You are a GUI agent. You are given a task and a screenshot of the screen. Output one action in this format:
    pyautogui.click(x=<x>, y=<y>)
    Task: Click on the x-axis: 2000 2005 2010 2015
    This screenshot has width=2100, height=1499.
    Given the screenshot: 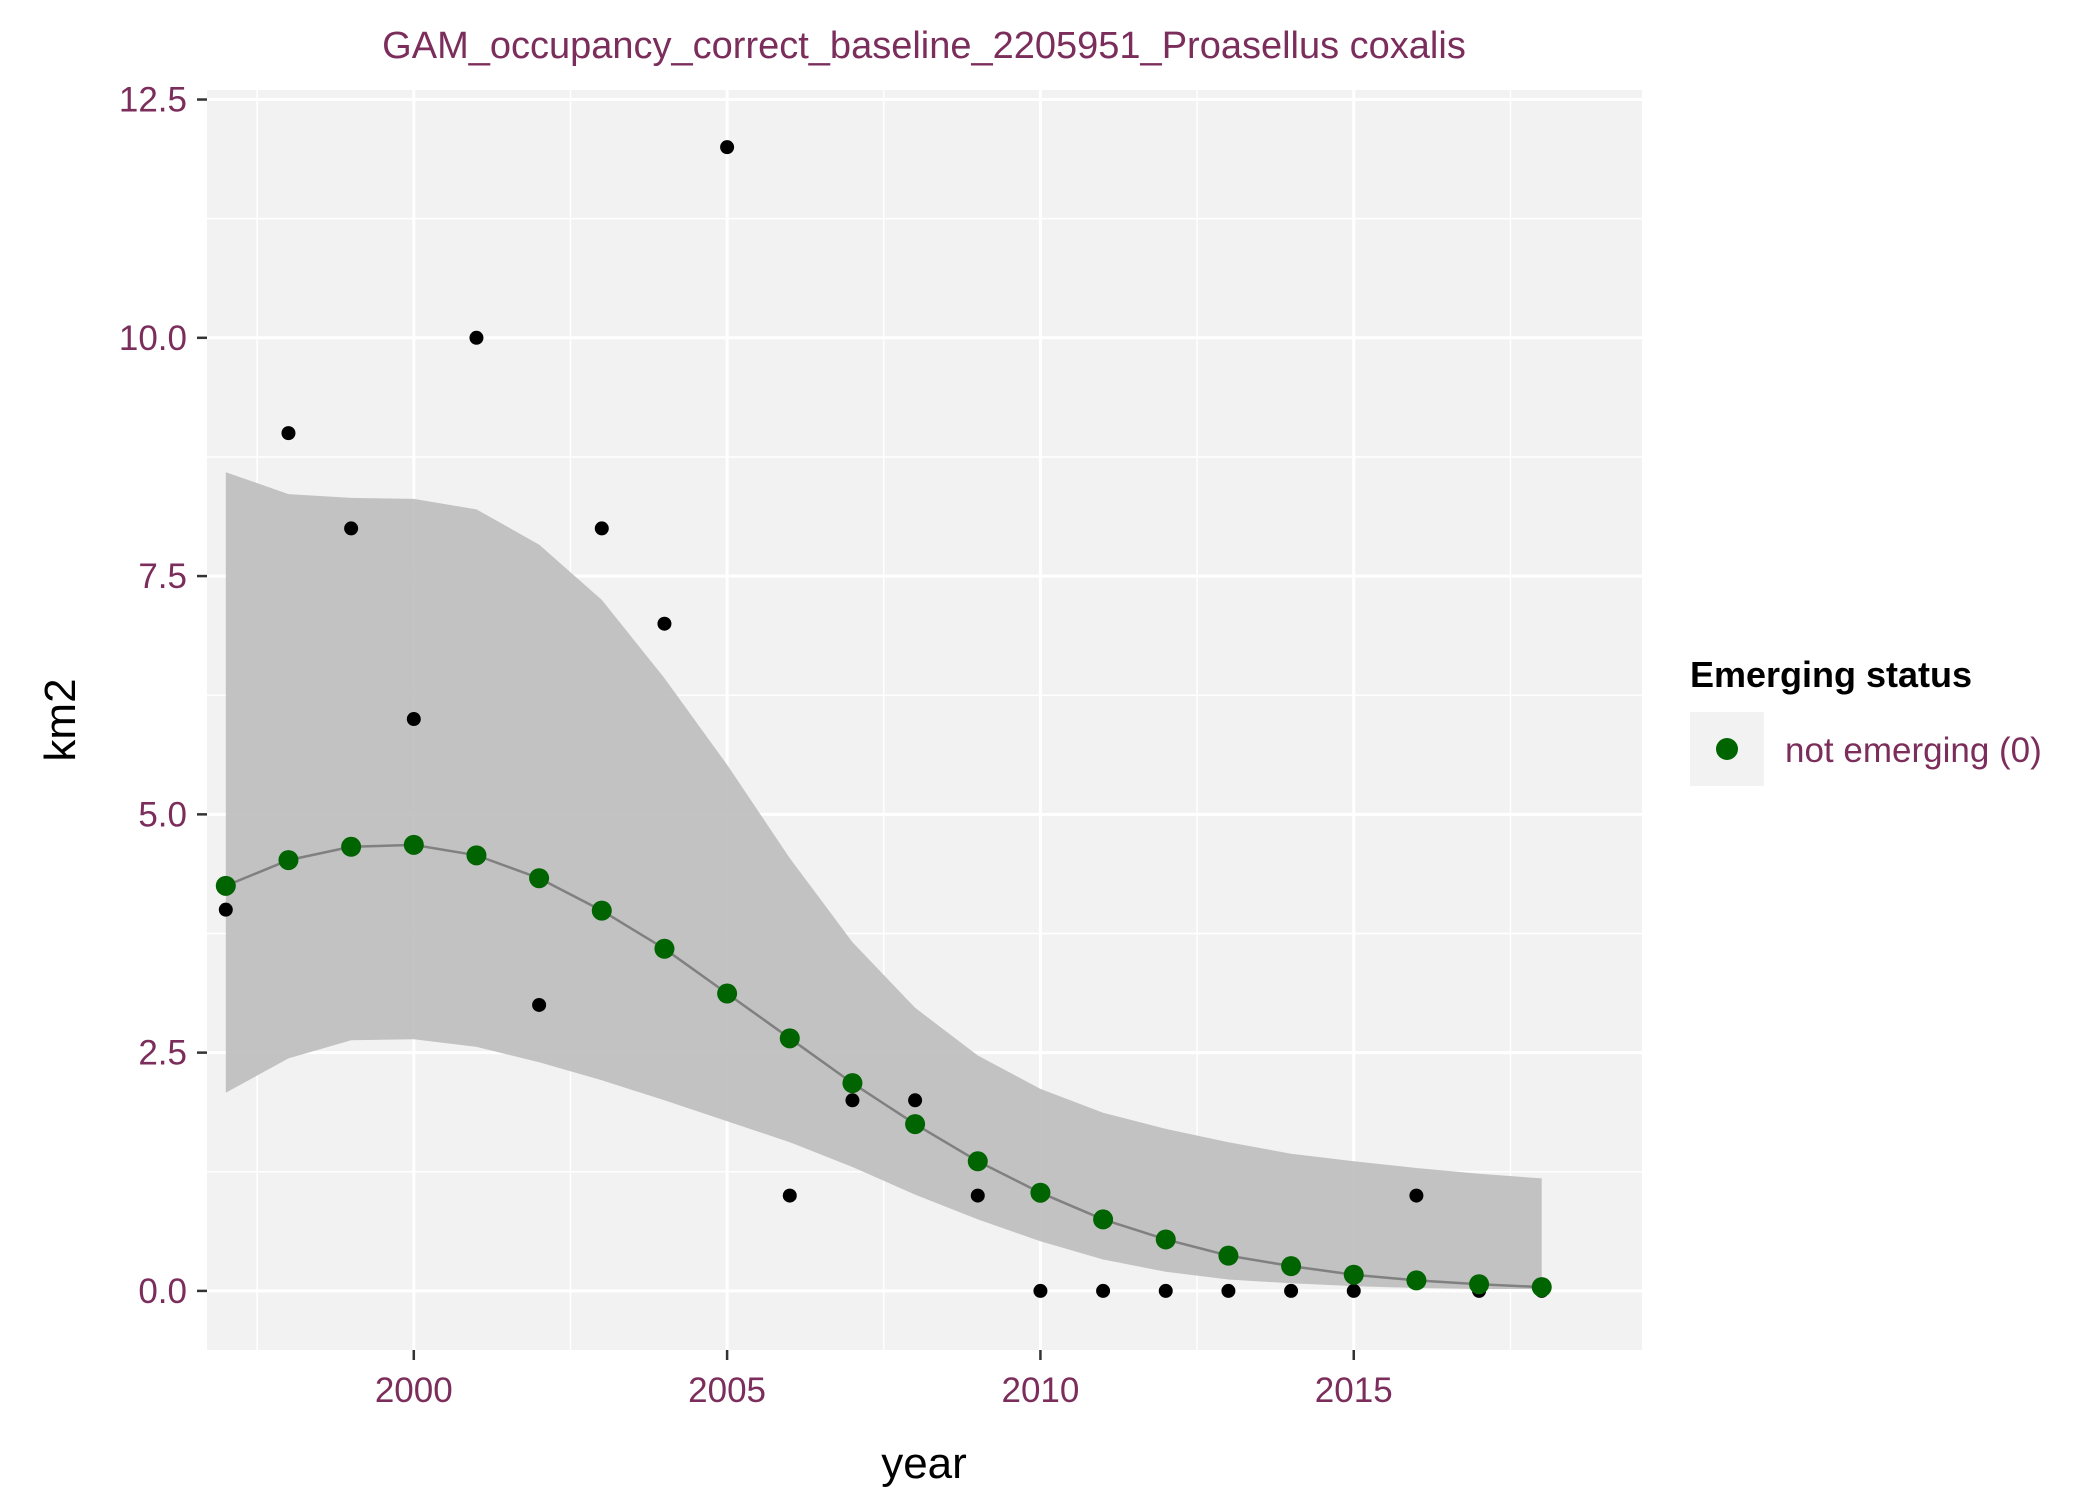 What is the action you would take?
    pyautogui.click(x=884, y=1380)
    